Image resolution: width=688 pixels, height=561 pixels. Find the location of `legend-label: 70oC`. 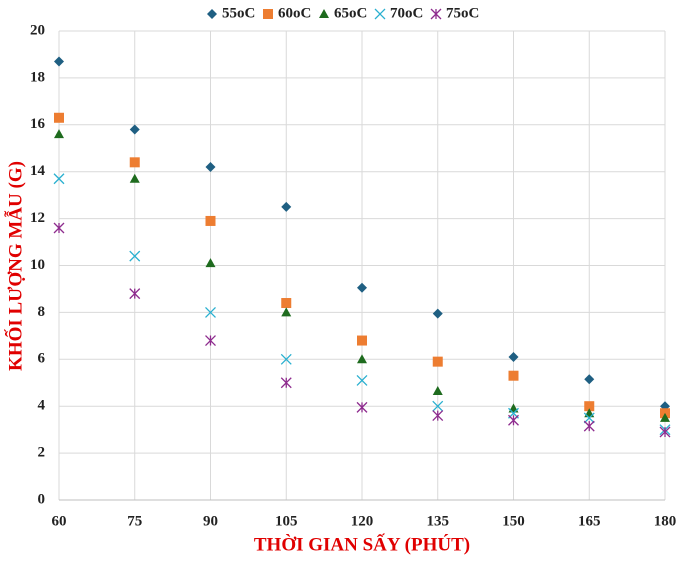

legend-label: 70oC is located at coordinates (406, 13).